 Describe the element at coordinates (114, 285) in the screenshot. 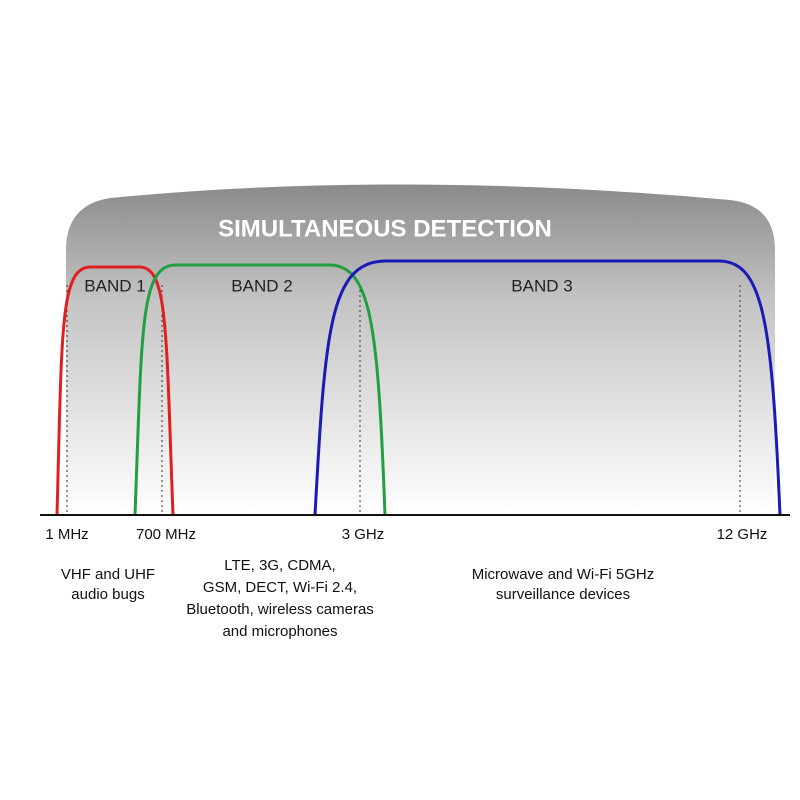

I see `band-label: BAND 1` at that location.